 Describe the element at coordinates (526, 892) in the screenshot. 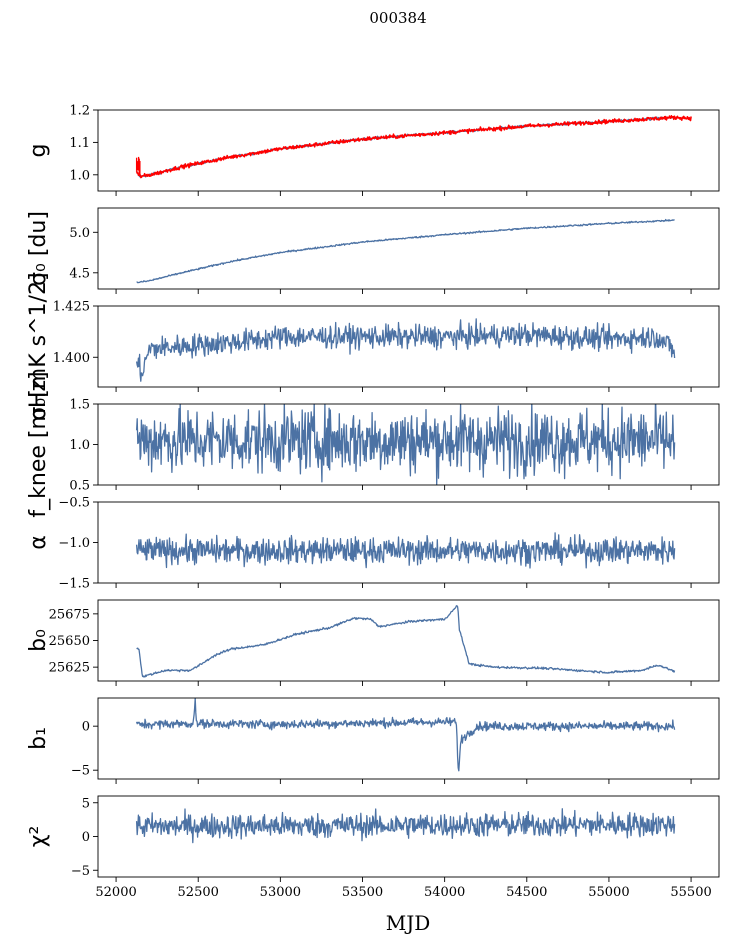

I see `x-tick-label: 54500` at that location.